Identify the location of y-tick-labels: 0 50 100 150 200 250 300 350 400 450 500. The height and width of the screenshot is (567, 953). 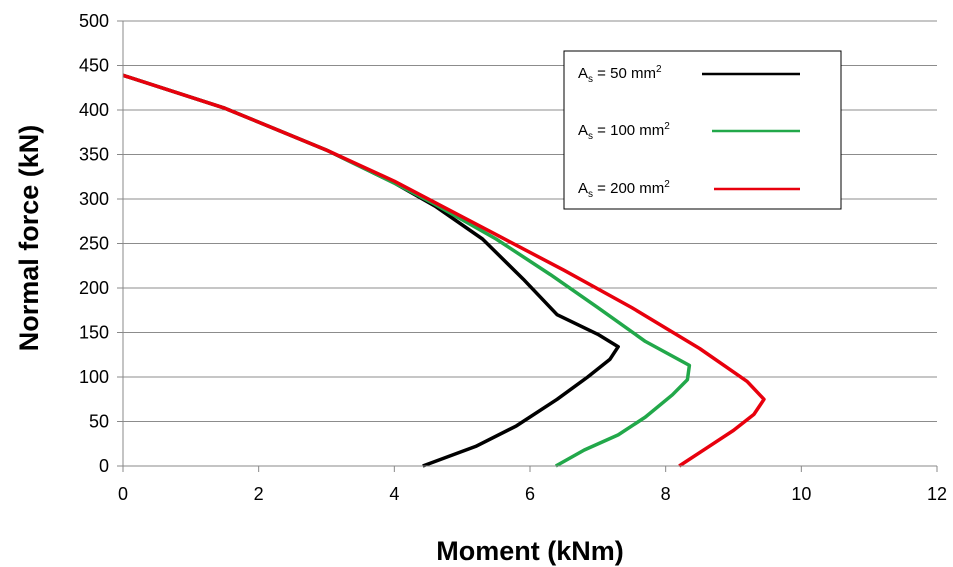
(101, 243).